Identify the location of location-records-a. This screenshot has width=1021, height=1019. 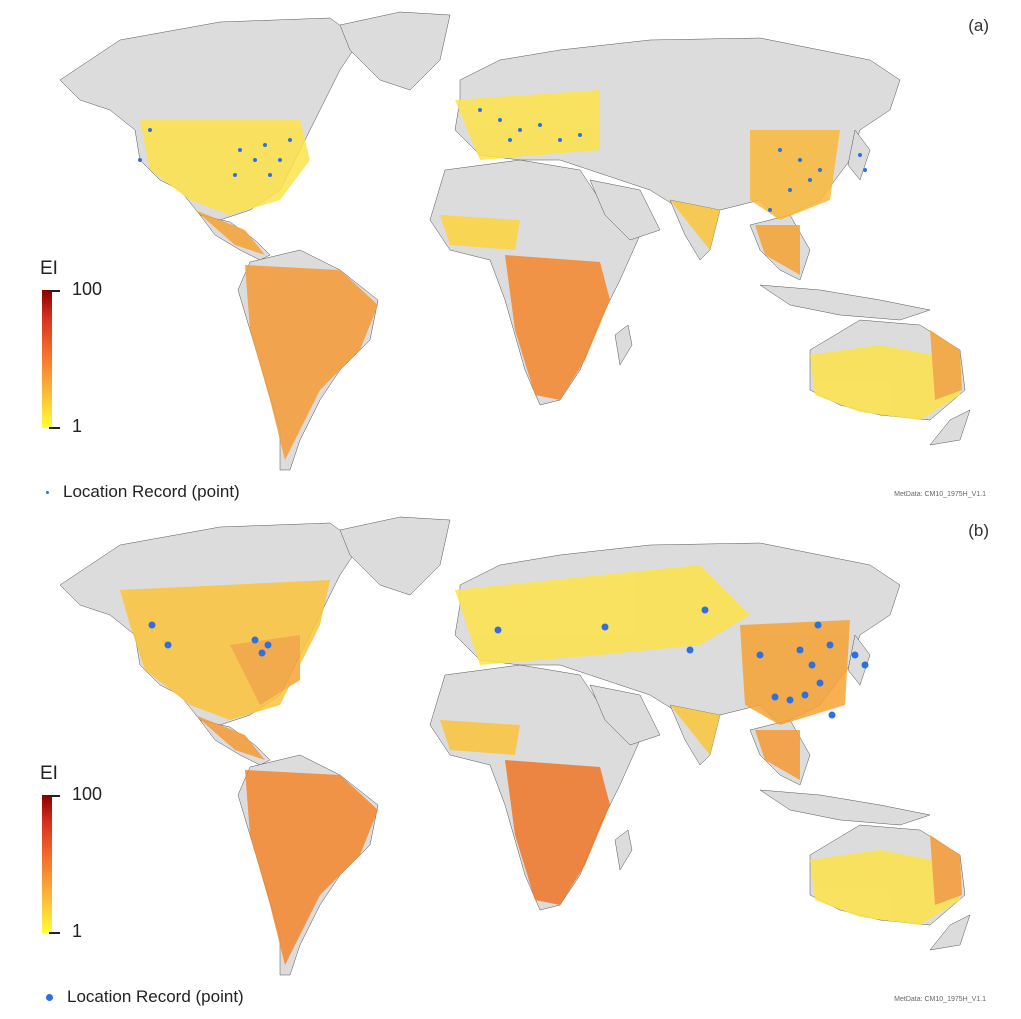
(502, 160).